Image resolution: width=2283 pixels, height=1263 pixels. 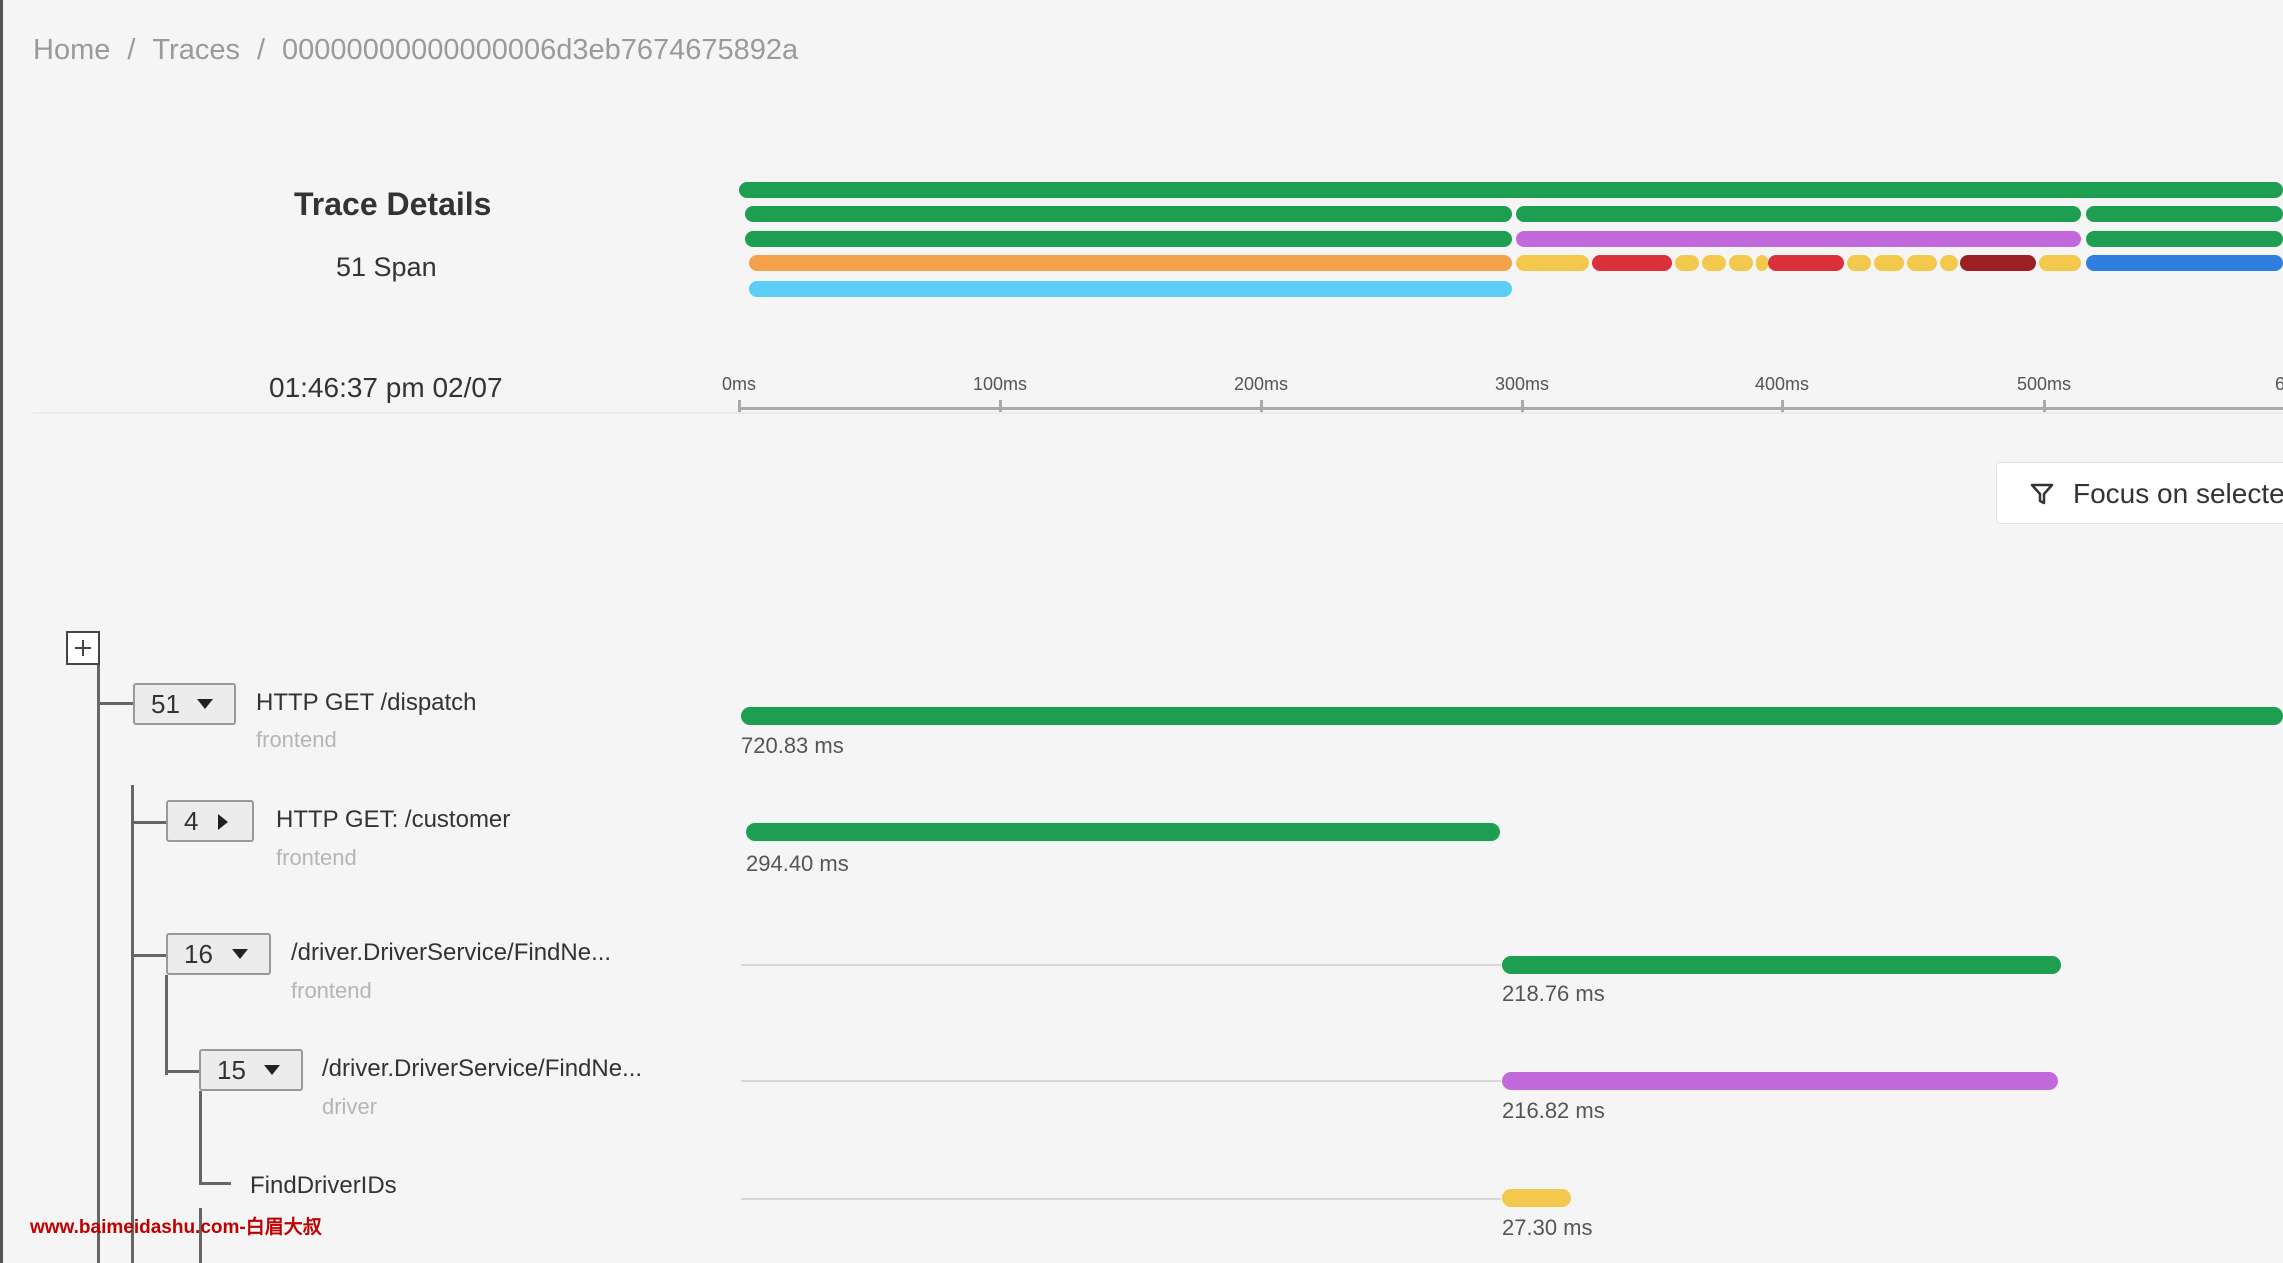 What do you see at coordinates (2178, 493) in the screenshot?
I see `focus-button-label: Focus on selected` at bounding box center [2178, 493].